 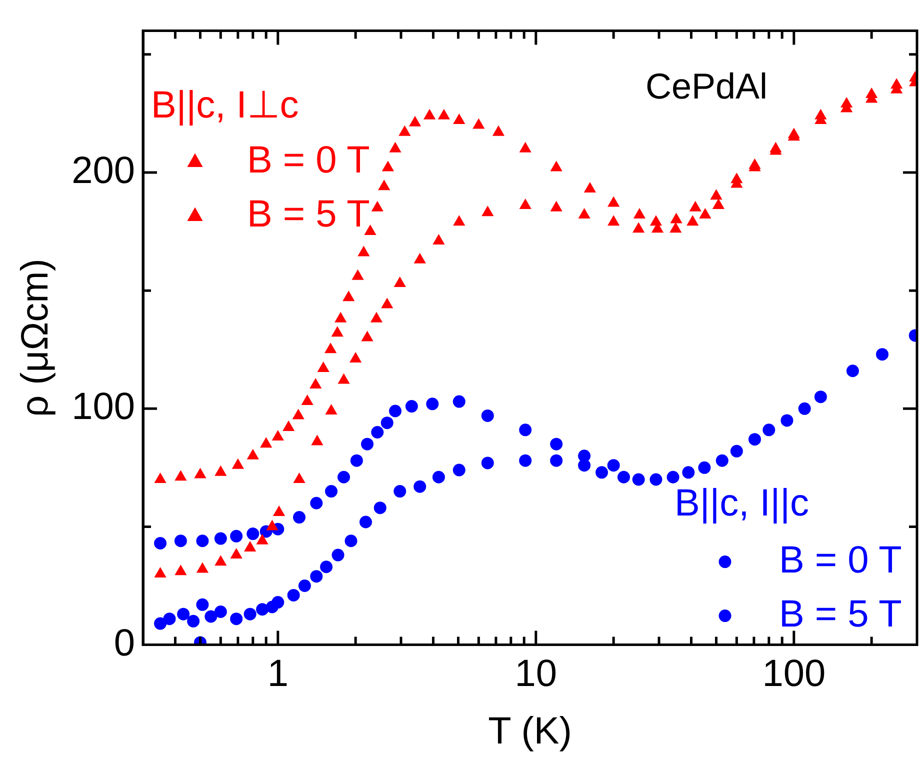 I want to click on y-axis-title: ρ (μΩcm), so click(x=35, y=338).